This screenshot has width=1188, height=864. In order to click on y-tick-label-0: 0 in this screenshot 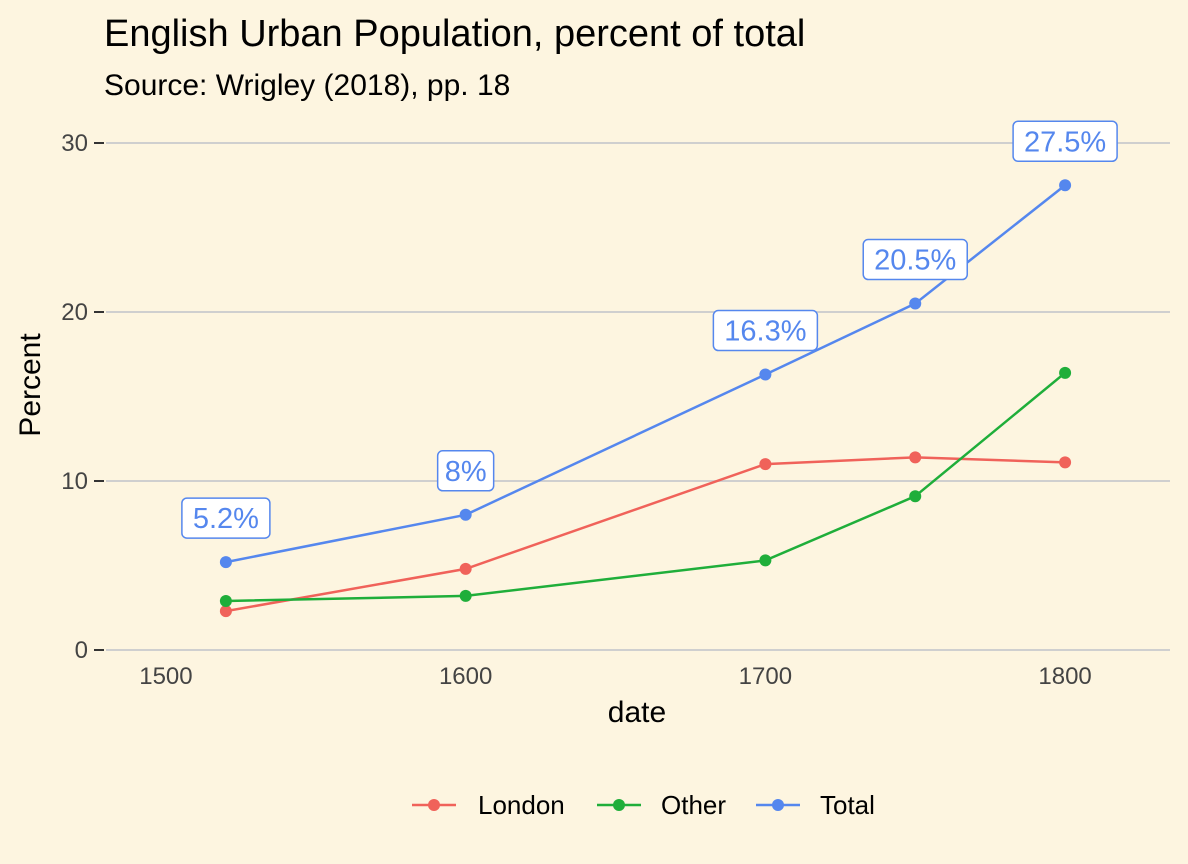, I will do `click(81, 650)`.